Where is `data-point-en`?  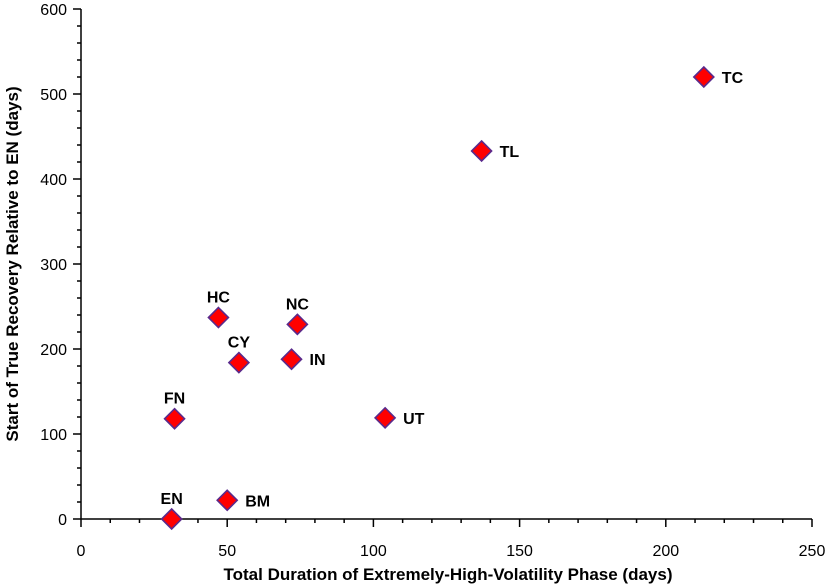 data-point-en is located at coordinates (171, 519).